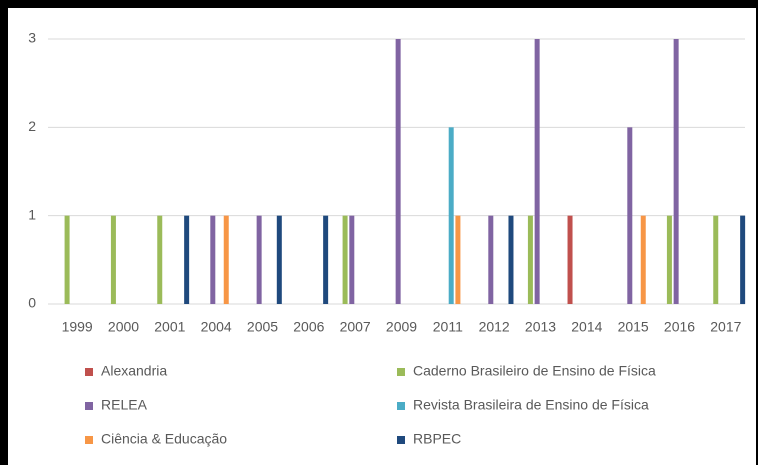 The width and height of the screenshot is (758, 465). What do you see at coordinates (164, 439) in the screenshot?
I see `legend-label: Ciência & Educação` at bounding box center [164, 439].